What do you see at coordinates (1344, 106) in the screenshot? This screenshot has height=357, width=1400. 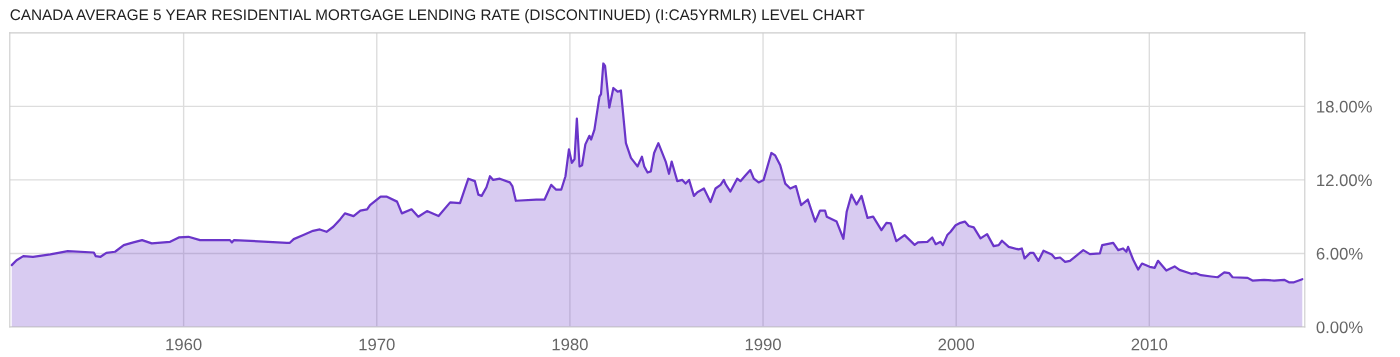 I see `y-tick-label: 18.00%` at bounding box center [1344, 106].